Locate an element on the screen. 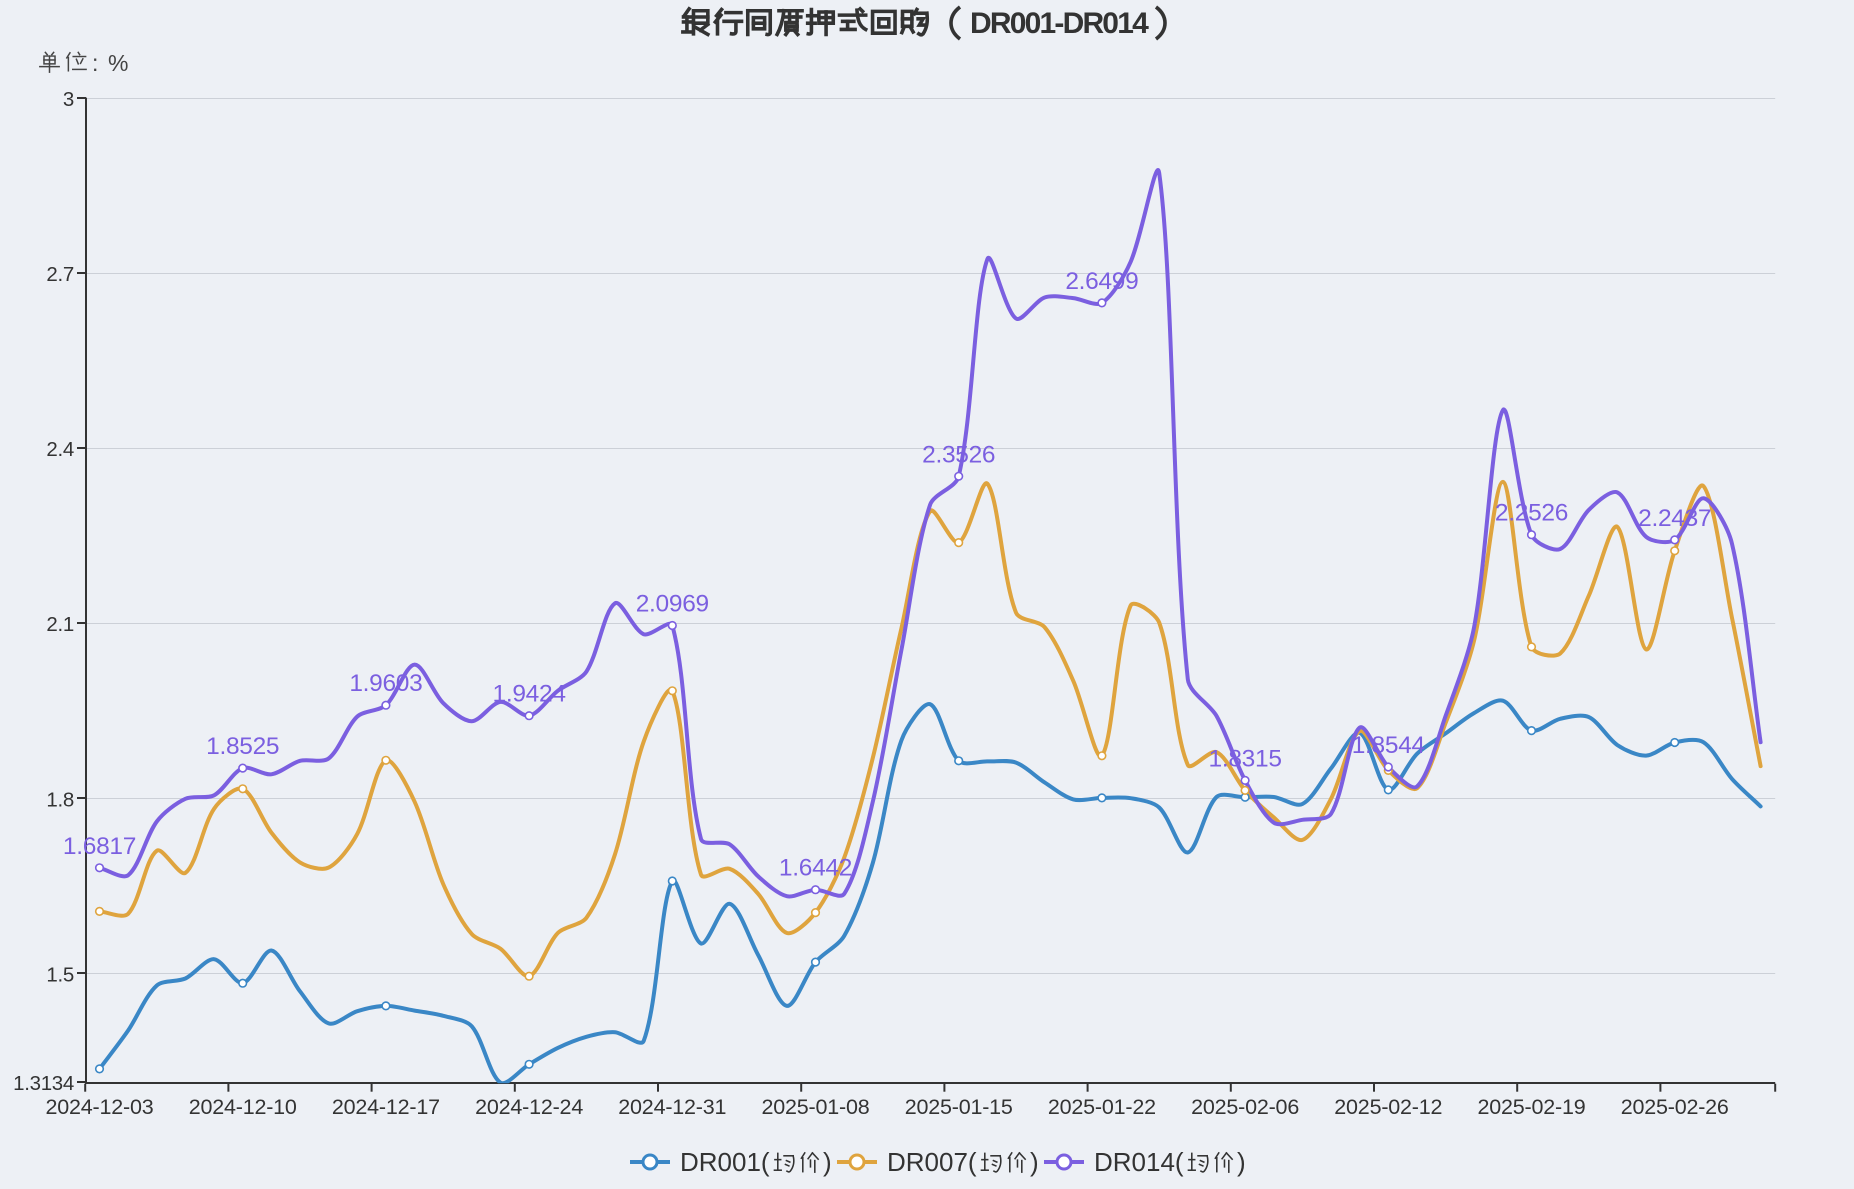  svg-text: 1.6817 is located at coordinates (99, 846).